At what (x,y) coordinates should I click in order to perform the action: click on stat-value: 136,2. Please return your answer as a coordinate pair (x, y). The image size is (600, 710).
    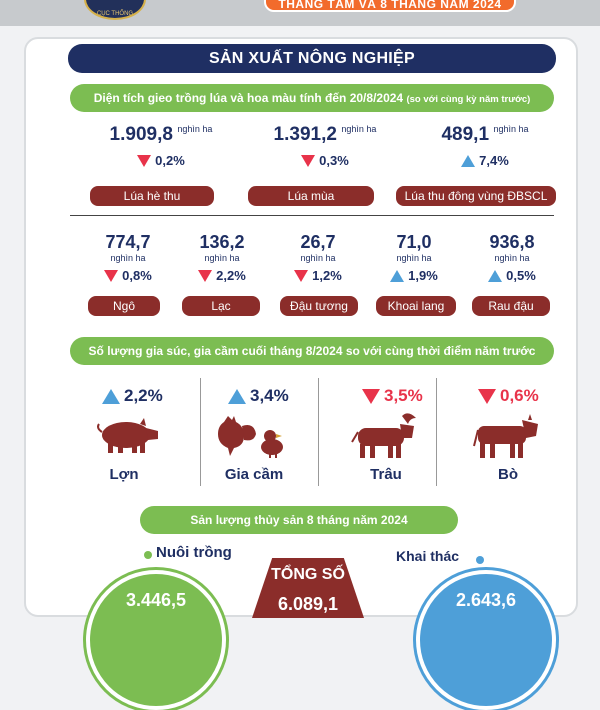
    Looking at the image, I should click on (222, 242).